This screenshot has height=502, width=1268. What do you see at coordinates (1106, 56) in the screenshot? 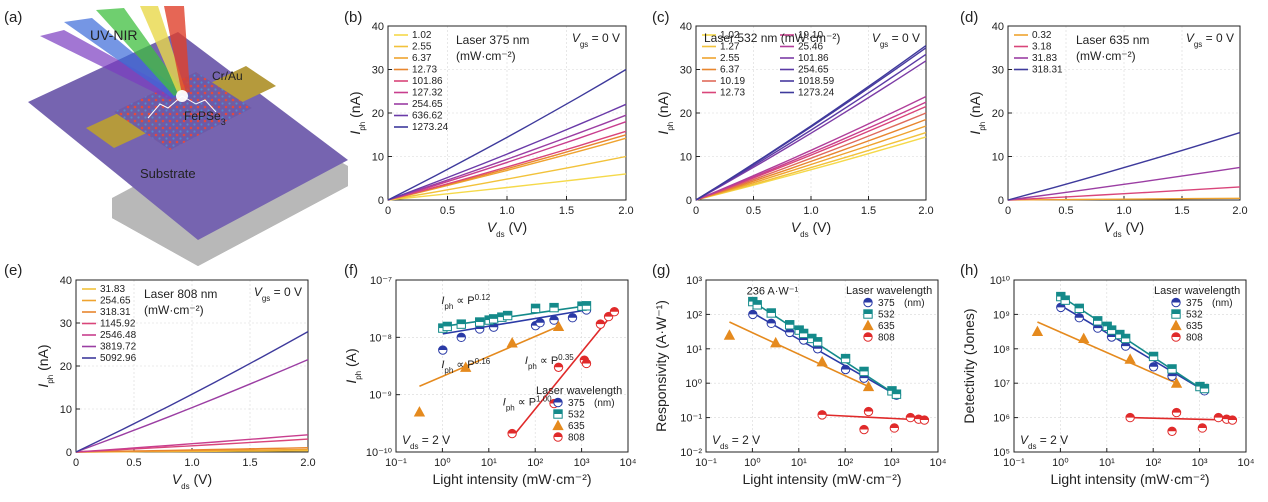
I see `chart-unit: (mW·cm⁻²)` at bounding box center [1106, 56].